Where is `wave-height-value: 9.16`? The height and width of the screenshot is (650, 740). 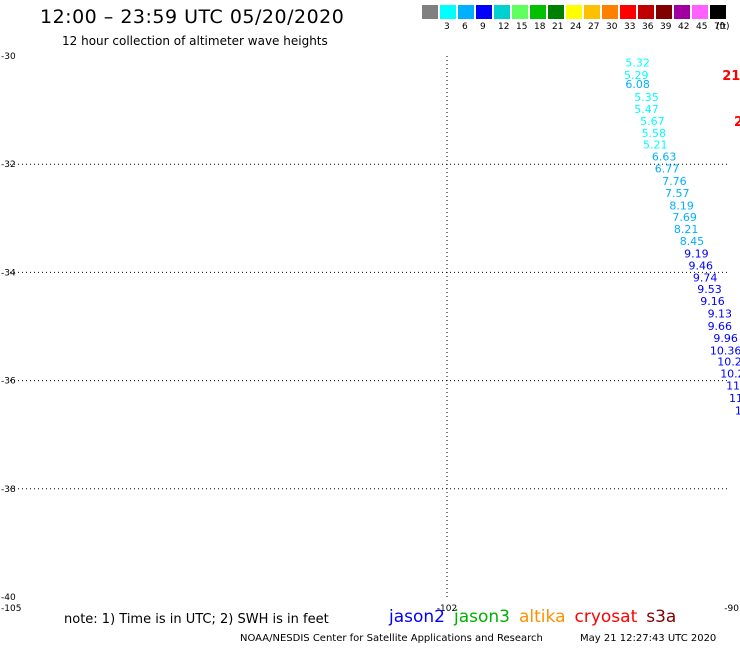 wave-height-value: 9.16 is located at coordinates (712, 301).